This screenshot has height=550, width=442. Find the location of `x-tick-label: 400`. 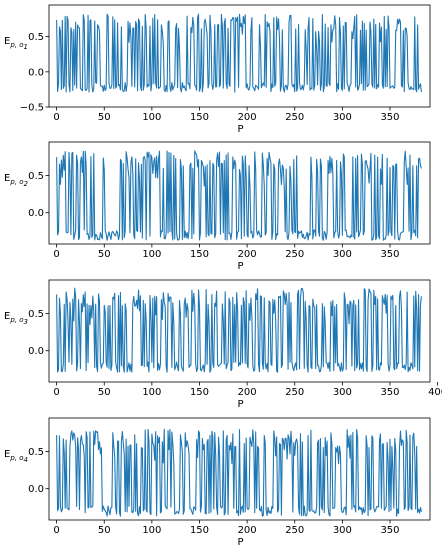

x-tick-label: 400 is located at coordinates (435, 392).